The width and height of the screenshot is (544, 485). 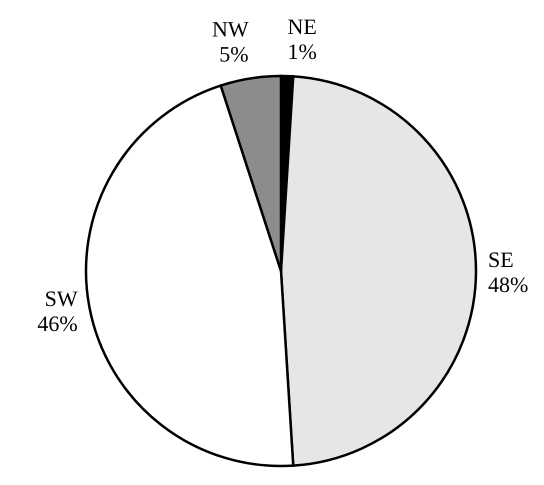 I want to click on slice-label: NE, so click(x=302, y=27).